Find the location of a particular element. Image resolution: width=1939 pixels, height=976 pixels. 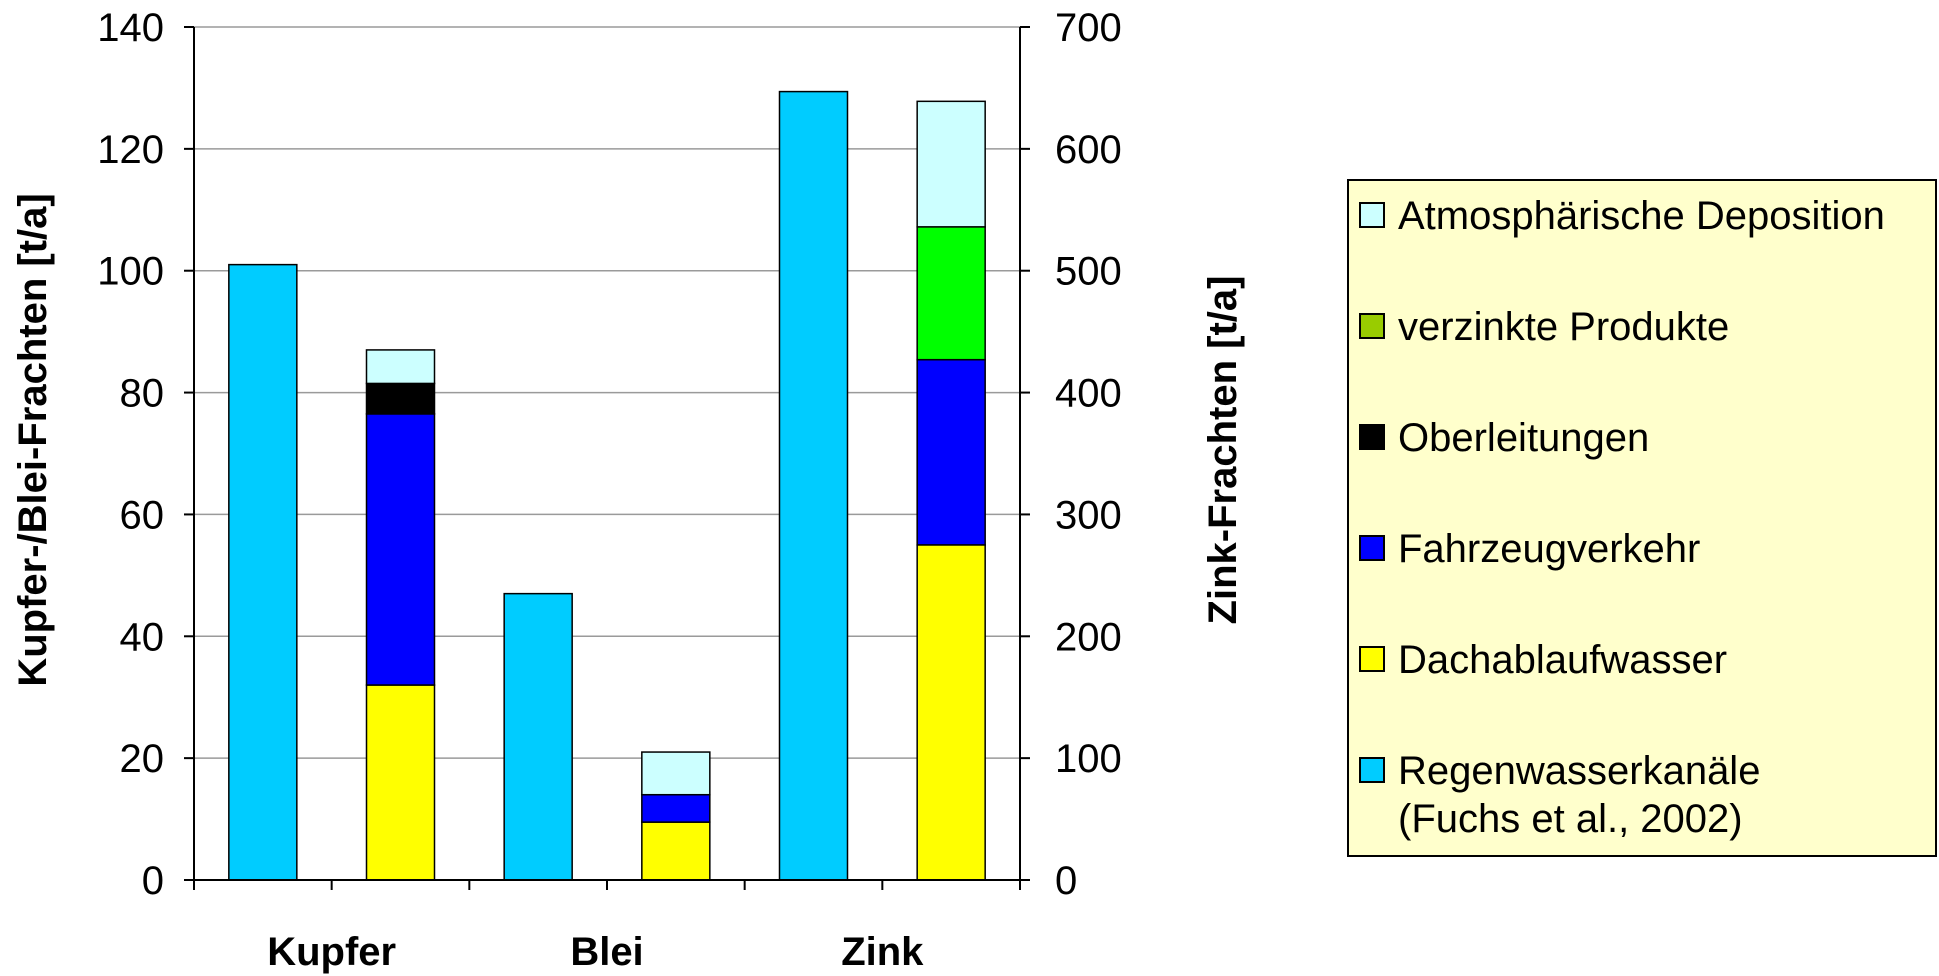

right-tick-label: 0 is located at coordinates (1066, 881).